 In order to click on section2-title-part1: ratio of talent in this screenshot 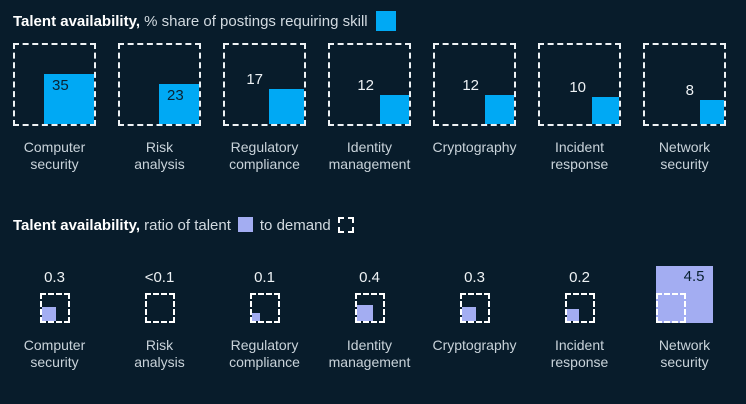, I will do `click(185, 225)`.